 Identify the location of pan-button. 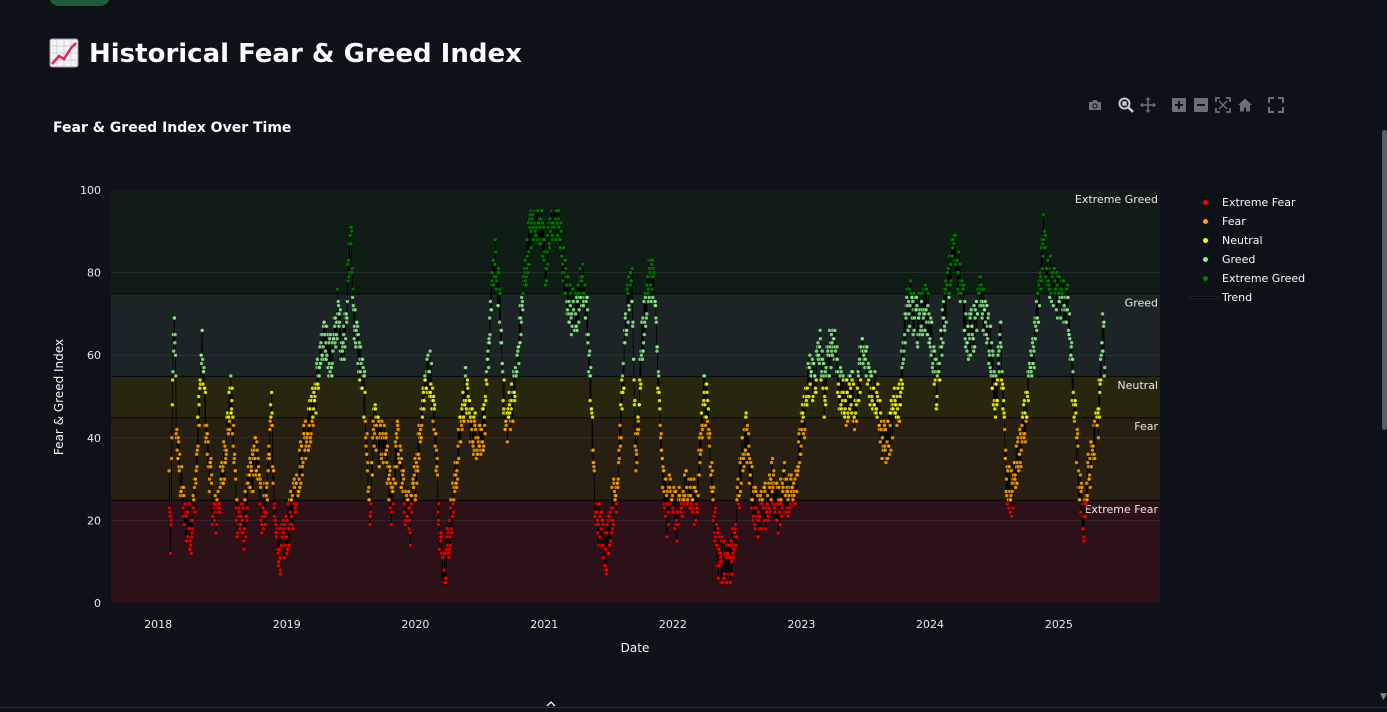
(1148, 105).